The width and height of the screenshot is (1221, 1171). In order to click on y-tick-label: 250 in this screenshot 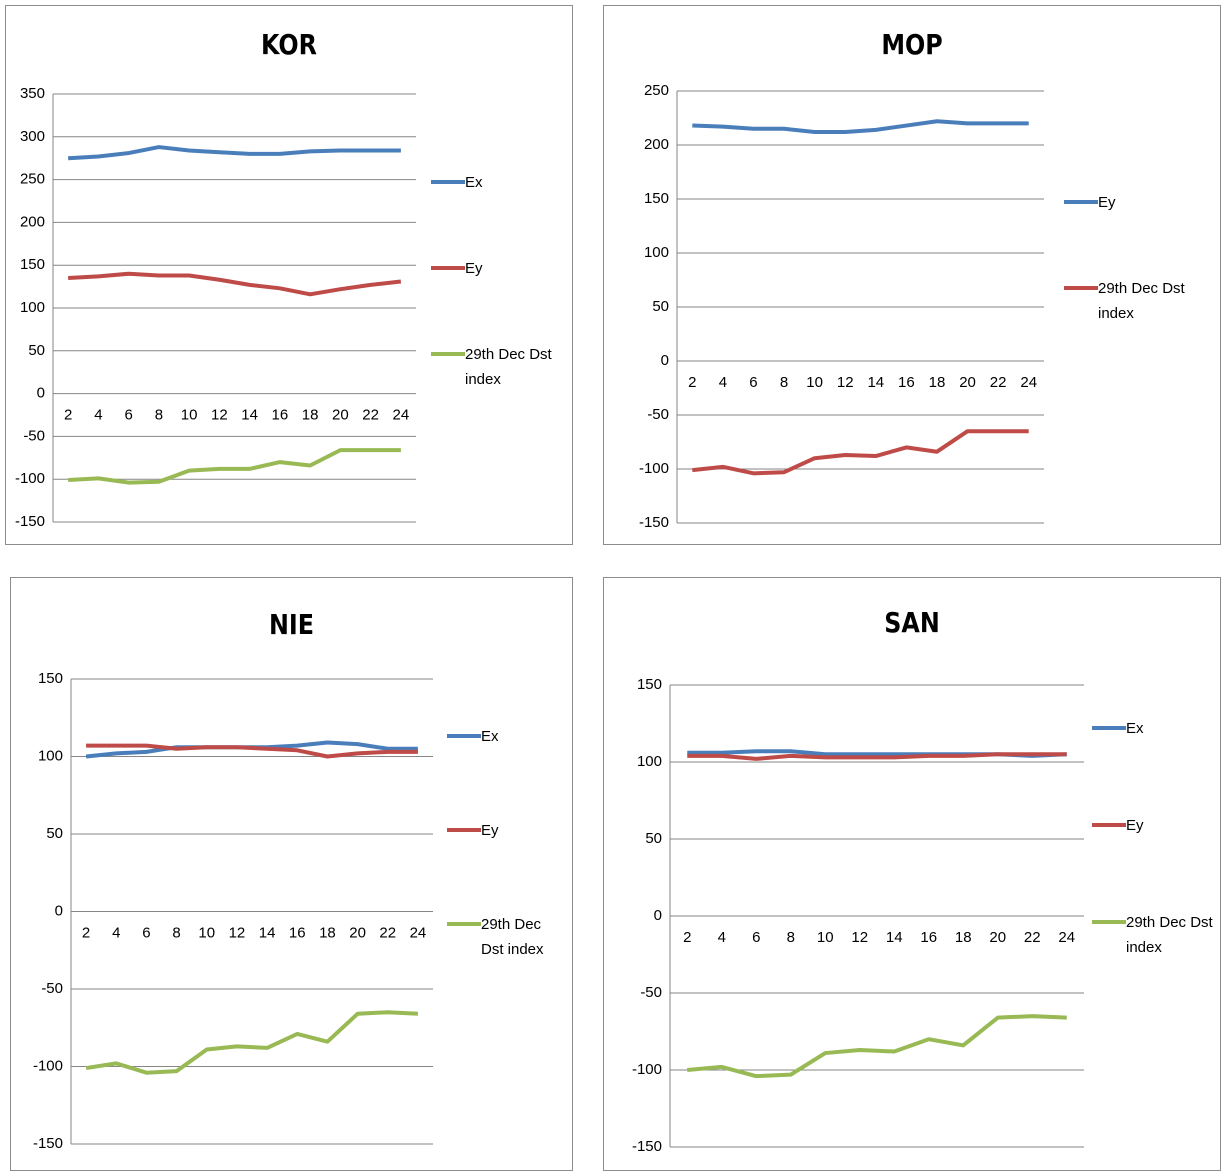, I will do `click(32, 179)`.